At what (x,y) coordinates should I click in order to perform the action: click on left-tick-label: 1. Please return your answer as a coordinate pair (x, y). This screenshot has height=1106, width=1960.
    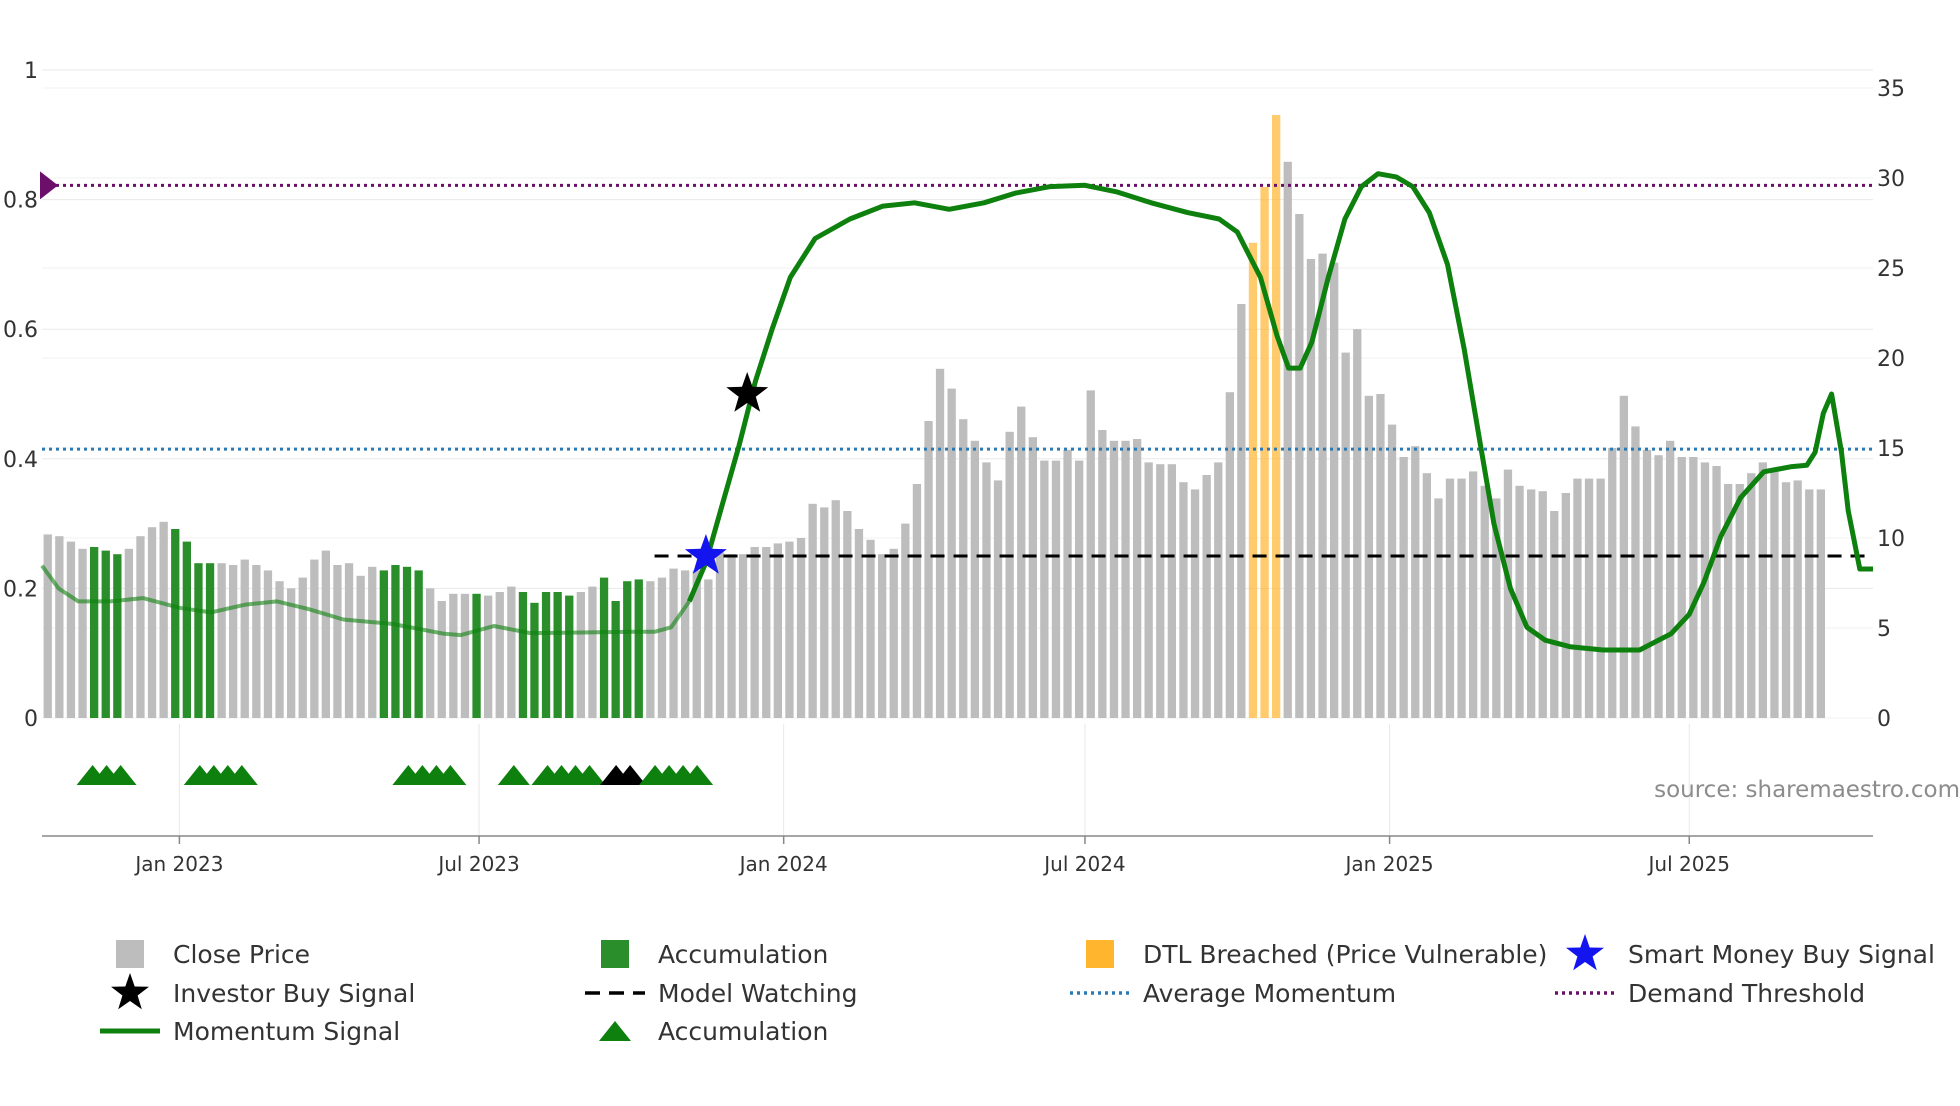
    Looking at the image, I should click on (31, 71).